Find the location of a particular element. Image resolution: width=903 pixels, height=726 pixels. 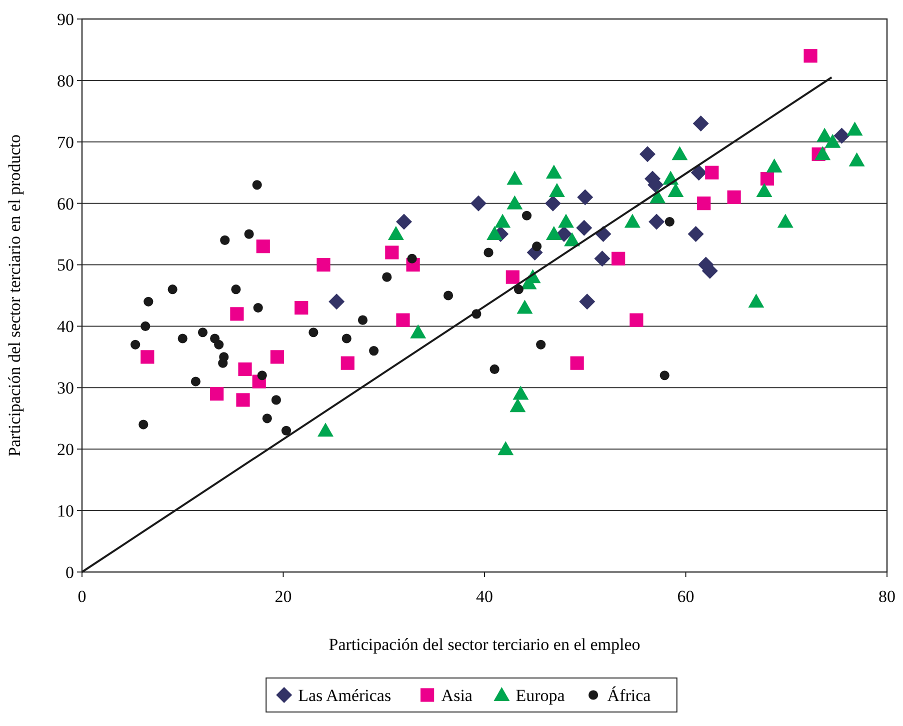

y-tick-label: 10 is located at coordinates (65, 511).